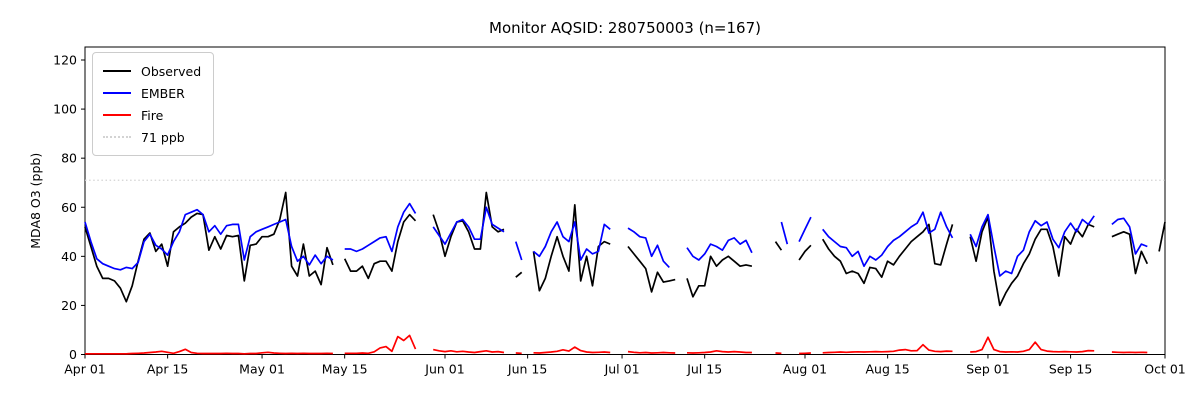 Image resolution: width=1200 pixels, height=400 pixels. Describe the element at coordinates (65, 109) in the screenshot. I see `y-tick-label: 100` at that location.